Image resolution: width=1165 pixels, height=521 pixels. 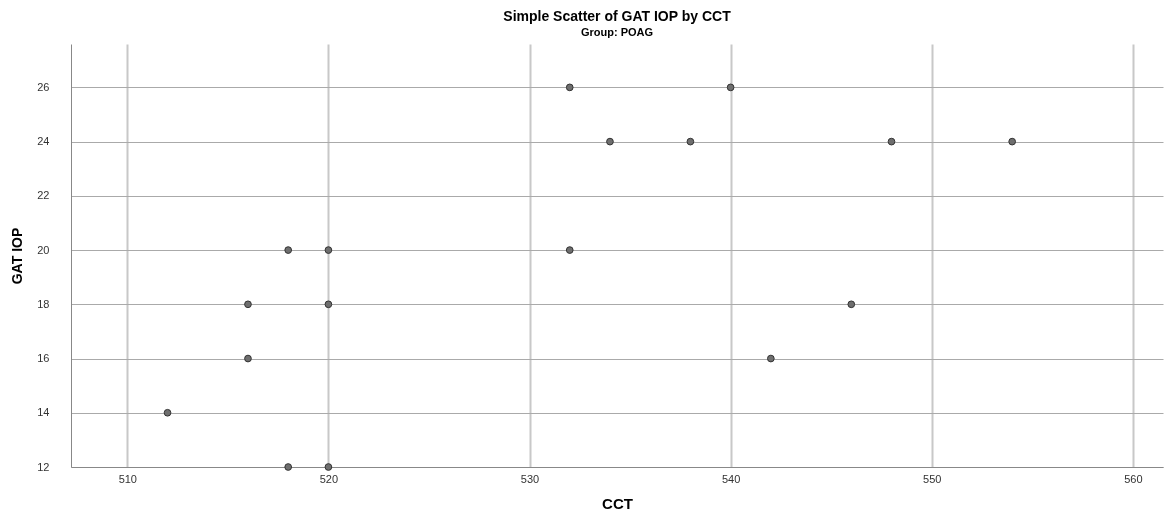 What do you see at coordinates (43, 249) in the screenshot?
I see `y-tick-label: 20` at bounding box center [43, 249].